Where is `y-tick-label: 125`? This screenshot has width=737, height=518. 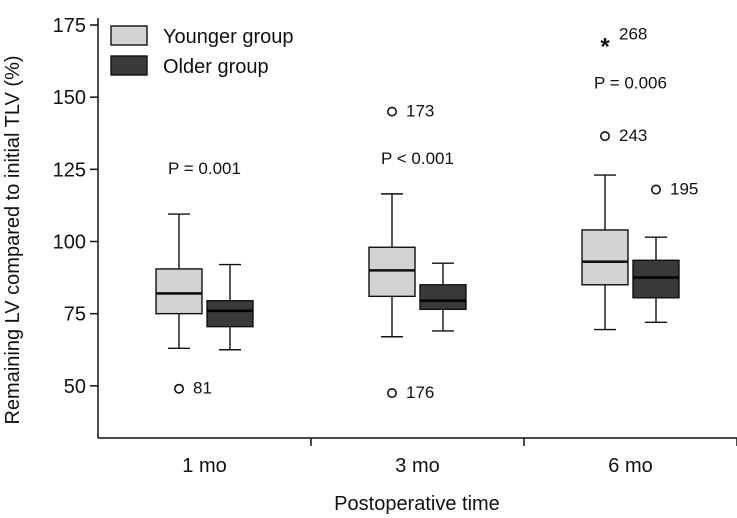
y-tick-label: 125 is located at coordinates (69, 170).